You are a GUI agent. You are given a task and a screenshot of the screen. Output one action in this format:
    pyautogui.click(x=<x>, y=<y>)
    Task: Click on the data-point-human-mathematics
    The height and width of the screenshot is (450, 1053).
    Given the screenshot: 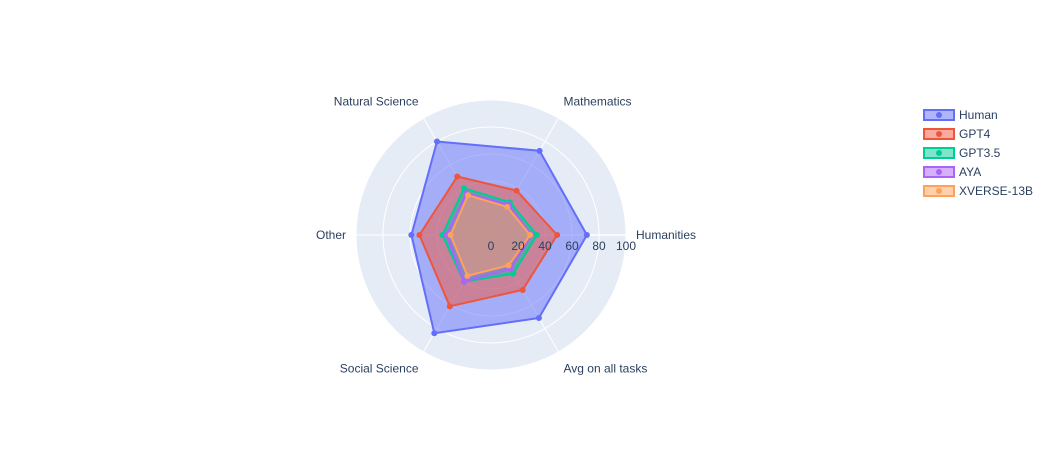 What is the action you would take?
    pyautogui.click(x=539, y=150)
    